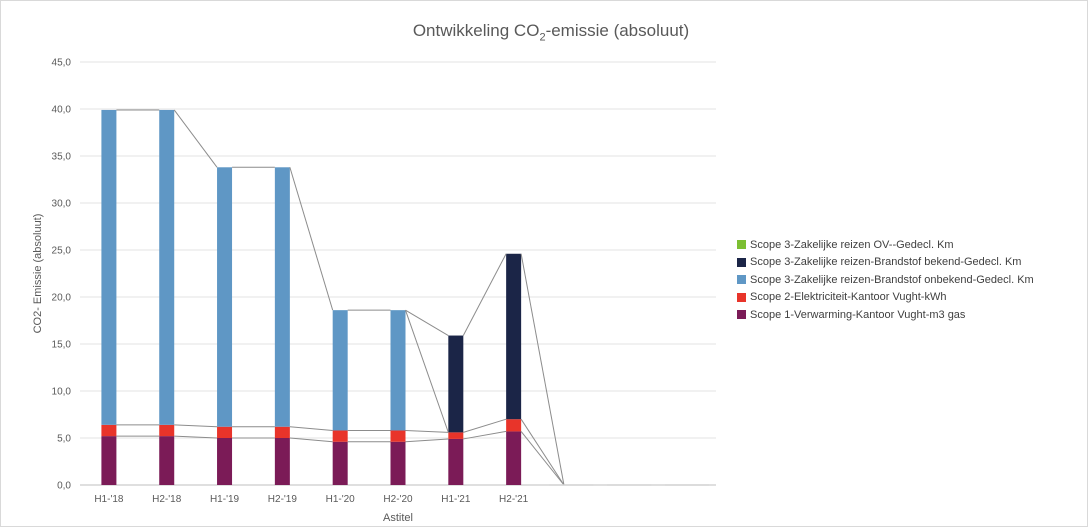 The width and height of the screenshot is (1088, 527). I want to click on y-tick-label: 5,0, so click(64, 439).